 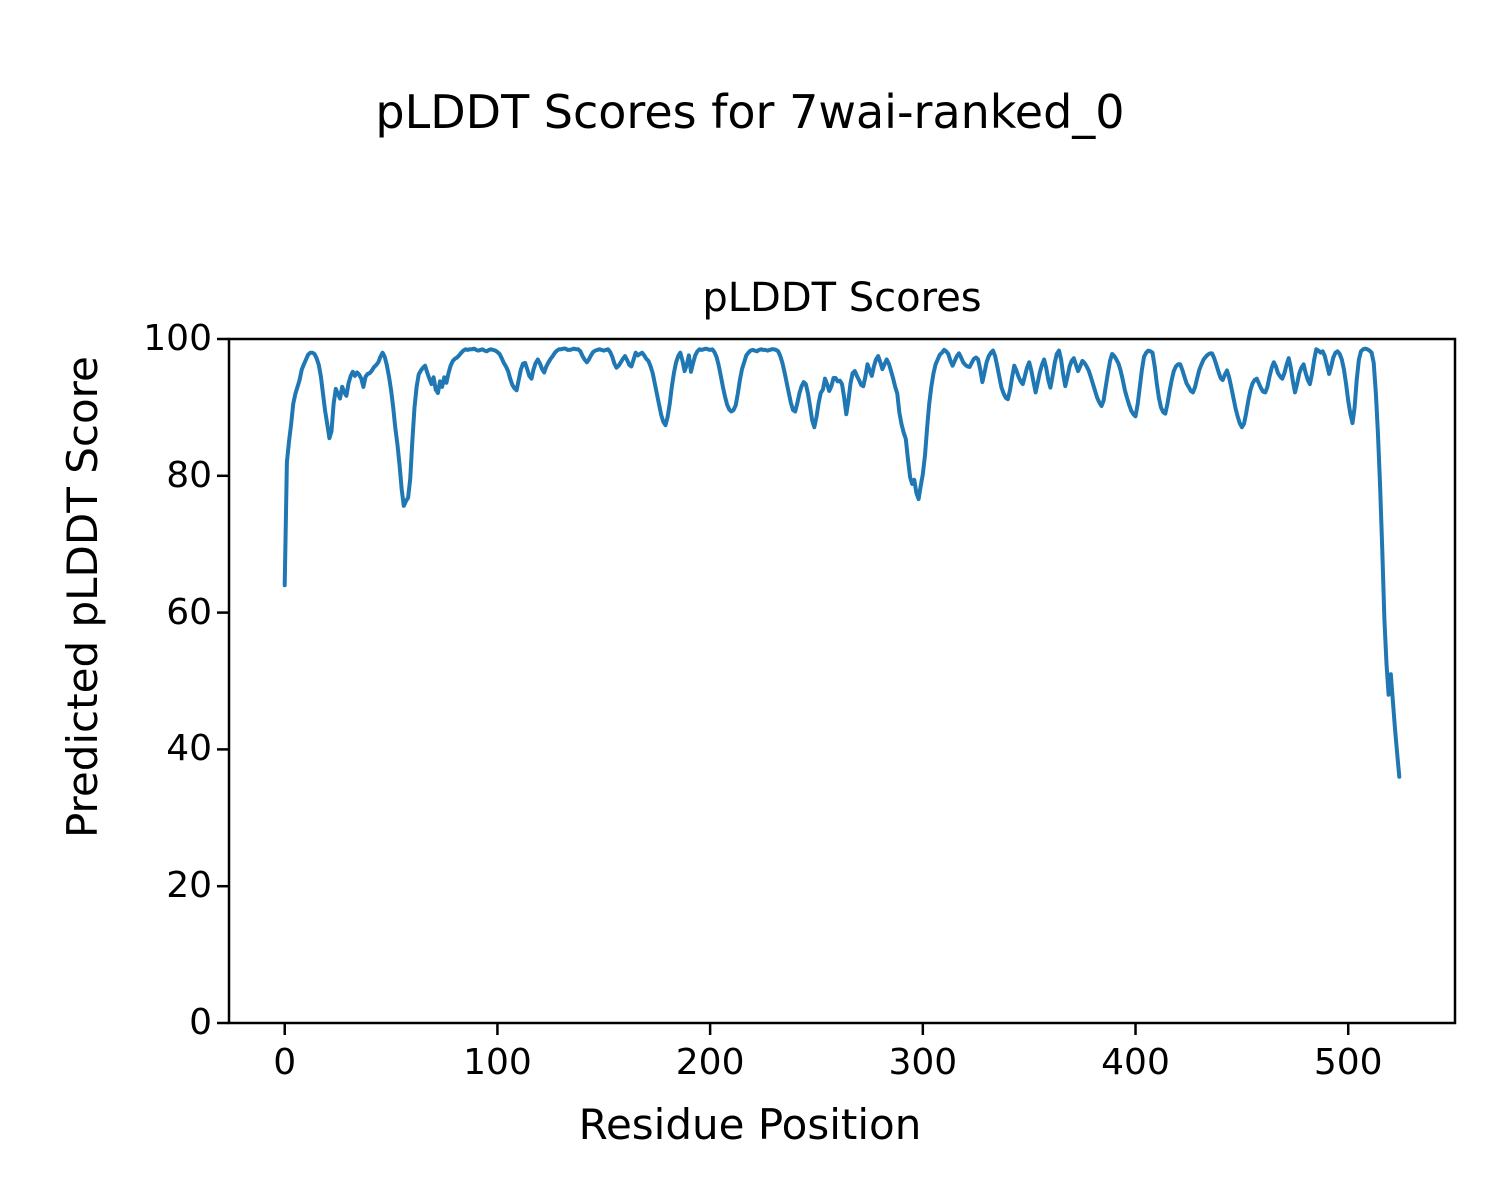 I want to click on axes-title: pLDDT Scores, so click(x=842, y=298).